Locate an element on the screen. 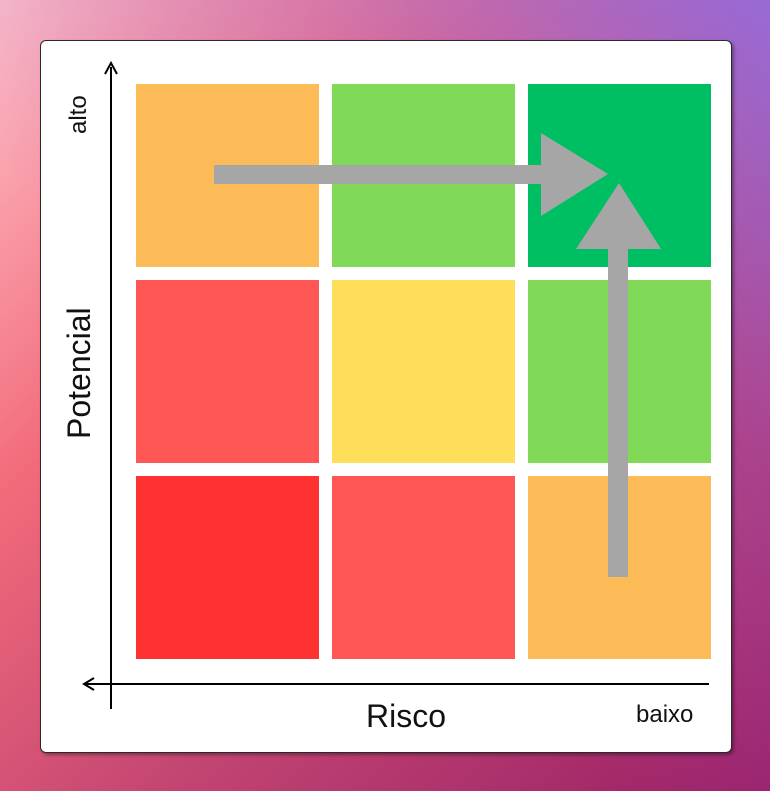 The image size is (770, 791). y-axis-title: Potencial is located at coordinates (79, 373).